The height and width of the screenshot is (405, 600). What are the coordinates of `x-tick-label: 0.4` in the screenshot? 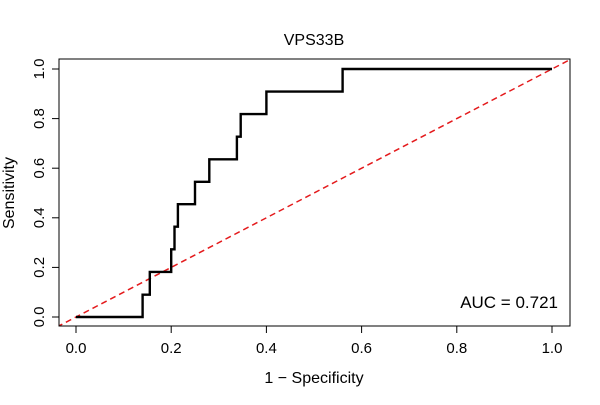 It's located at (266, 348).